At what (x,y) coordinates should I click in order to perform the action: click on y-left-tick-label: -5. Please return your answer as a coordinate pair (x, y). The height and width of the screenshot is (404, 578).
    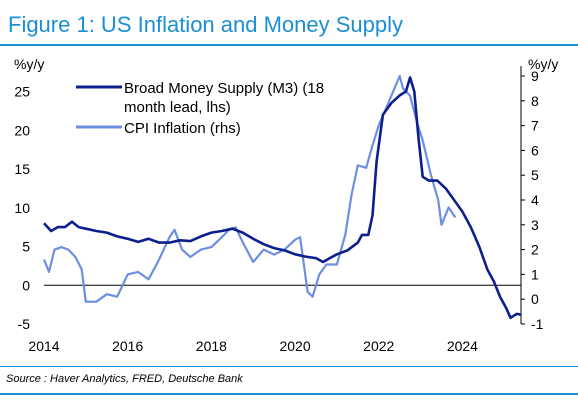
    Looking at the image, I should click on (24, 324).